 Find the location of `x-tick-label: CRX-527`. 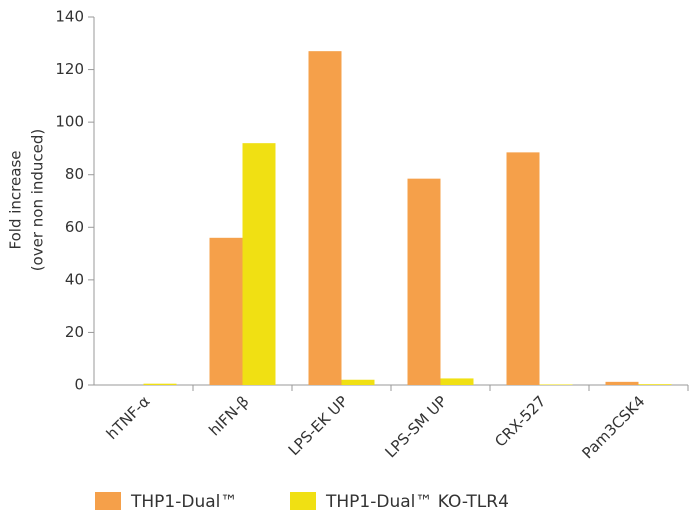

x-tick-label: CRX-527 is located at coordinates (520, 421).